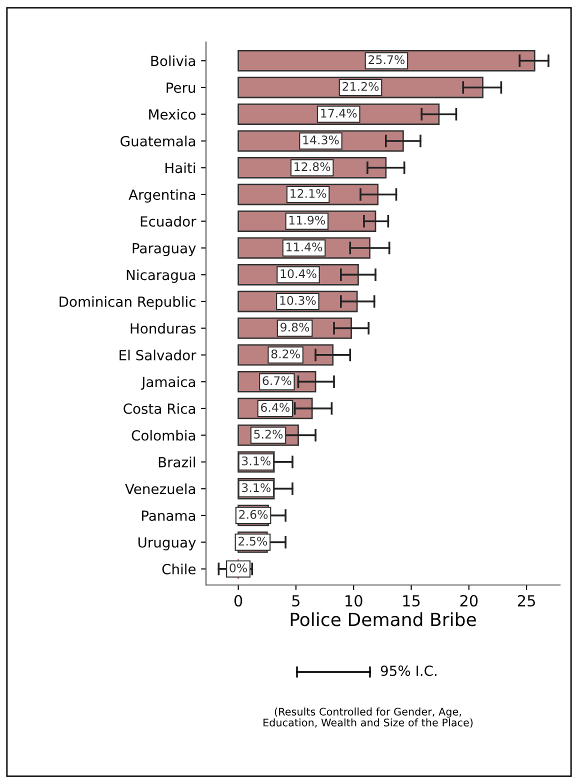 The image size is (578, 784). I want to click on y-tick-label: Costa Rica, so click(160, 408).